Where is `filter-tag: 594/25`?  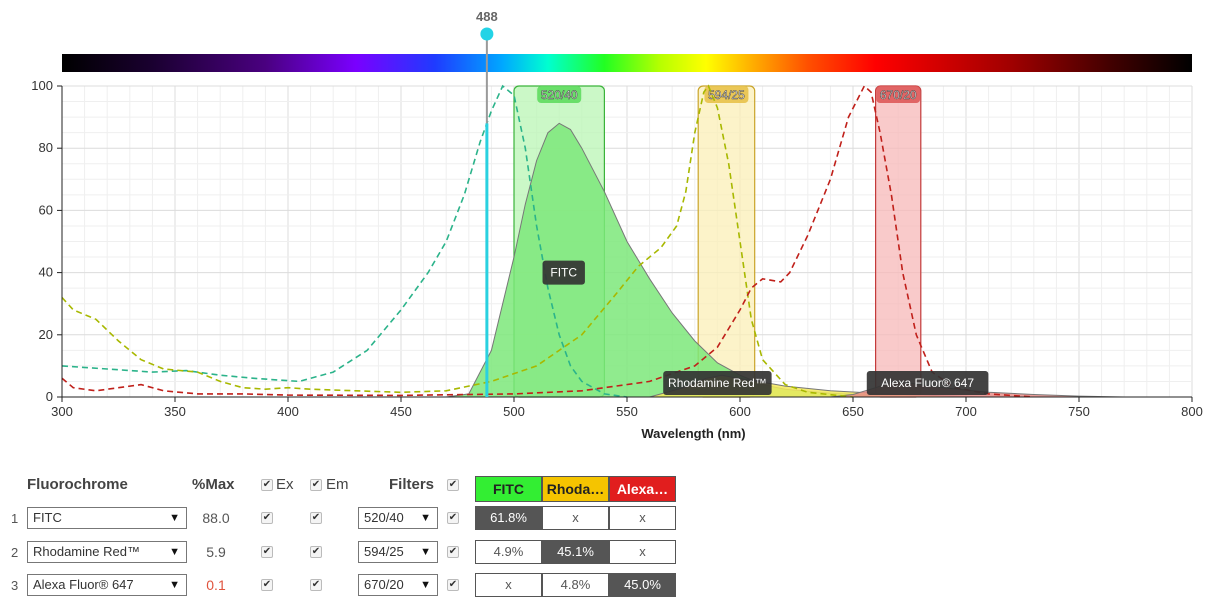 filter-tag: 594/25 is located at coordinates (726, 94).